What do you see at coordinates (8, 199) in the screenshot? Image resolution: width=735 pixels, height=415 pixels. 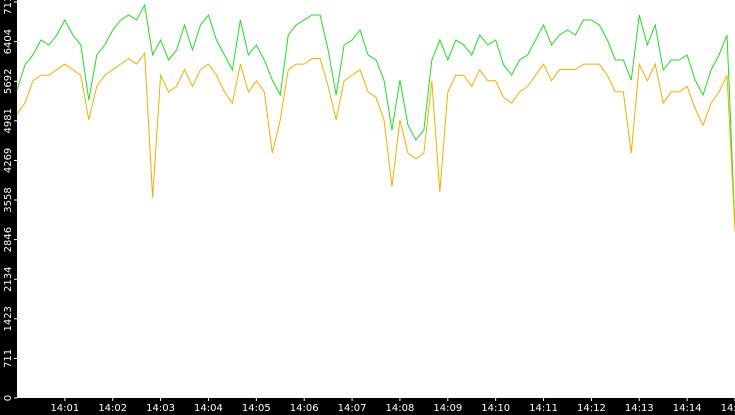 I see `y-tick-label: 3558` at bounding box center [8, 199].